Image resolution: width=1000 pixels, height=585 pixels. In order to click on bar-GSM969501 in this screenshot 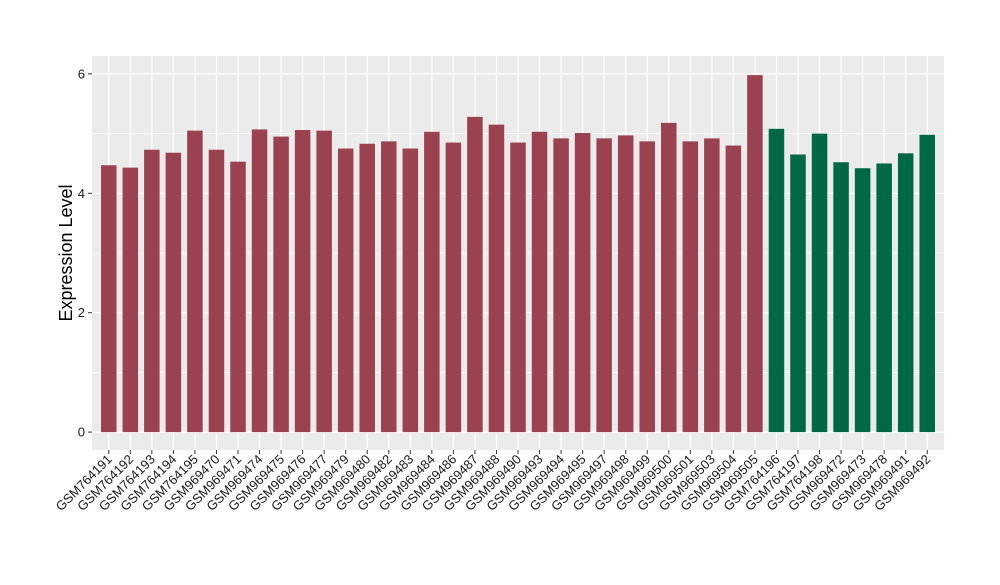, I will do `click(690, 287)`.